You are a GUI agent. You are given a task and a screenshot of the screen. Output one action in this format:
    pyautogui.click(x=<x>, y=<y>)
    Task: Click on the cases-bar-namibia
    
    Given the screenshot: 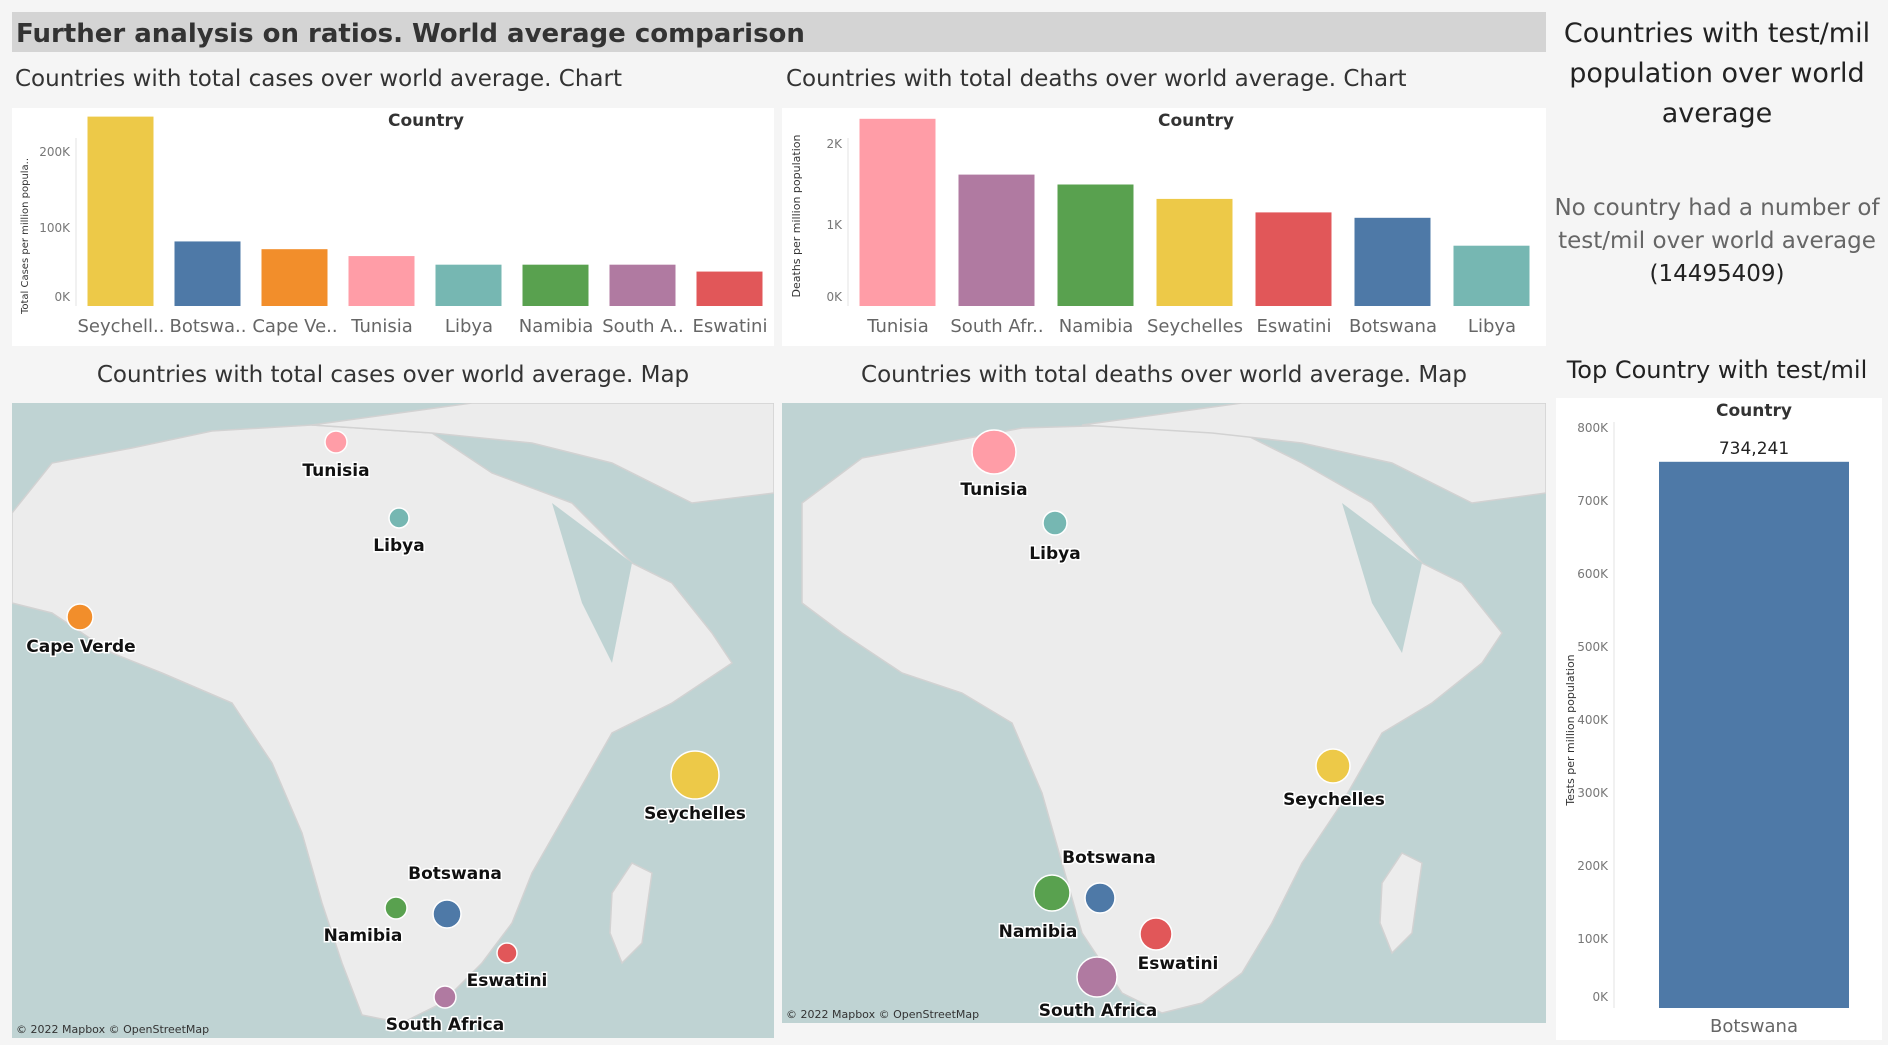 What is the action you would take?
    pyautogui.click(x=555, y=285)
    